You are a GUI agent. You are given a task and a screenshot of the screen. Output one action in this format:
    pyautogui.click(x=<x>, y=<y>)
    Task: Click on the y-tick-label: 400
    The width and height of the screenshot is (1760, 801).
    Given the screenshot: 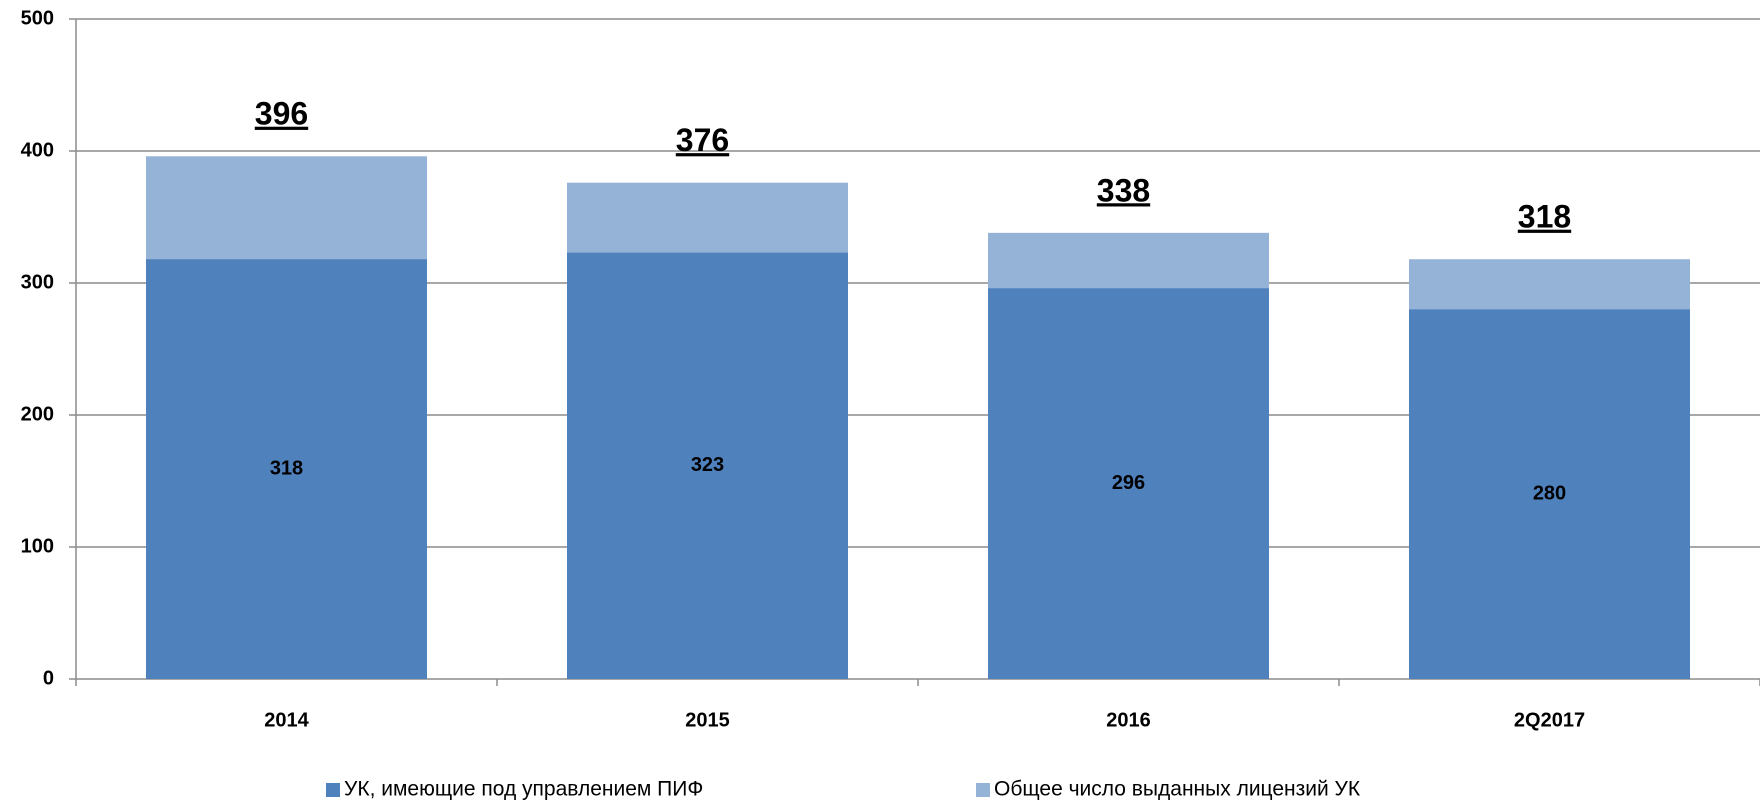 What is the action you would take?
    pyautogui.click(x=37, y=150)
    